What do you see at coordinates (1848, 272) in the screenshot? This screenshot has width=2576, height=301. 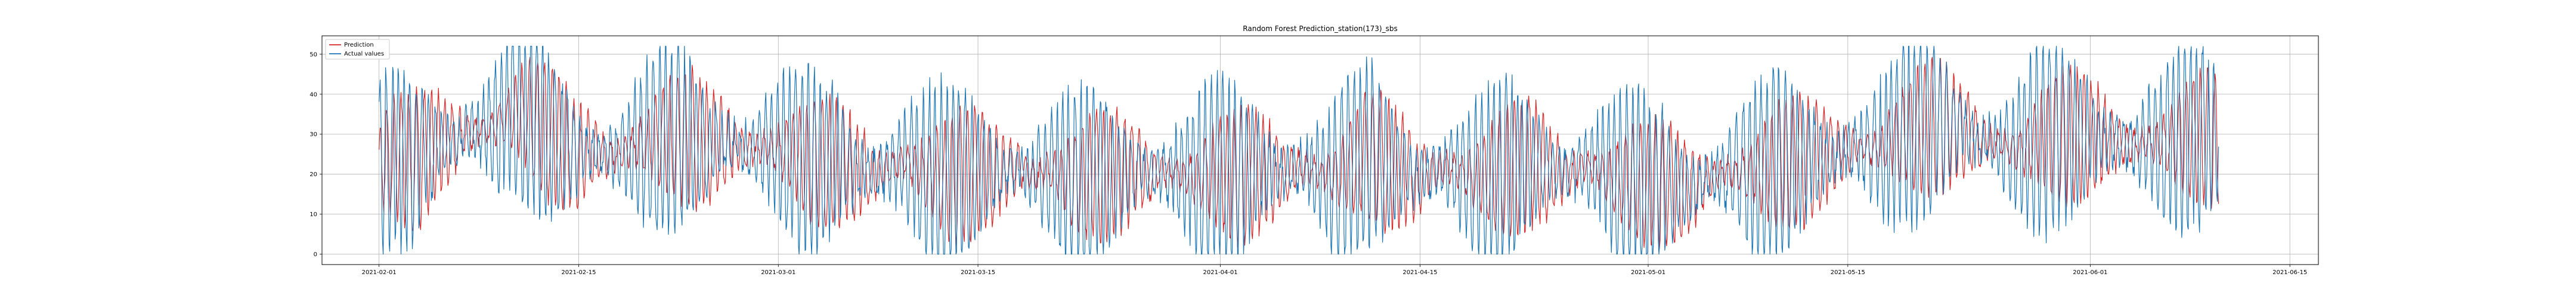 I see `x-tick-label: 2021-05-15` at bounding box center [1848, 272].